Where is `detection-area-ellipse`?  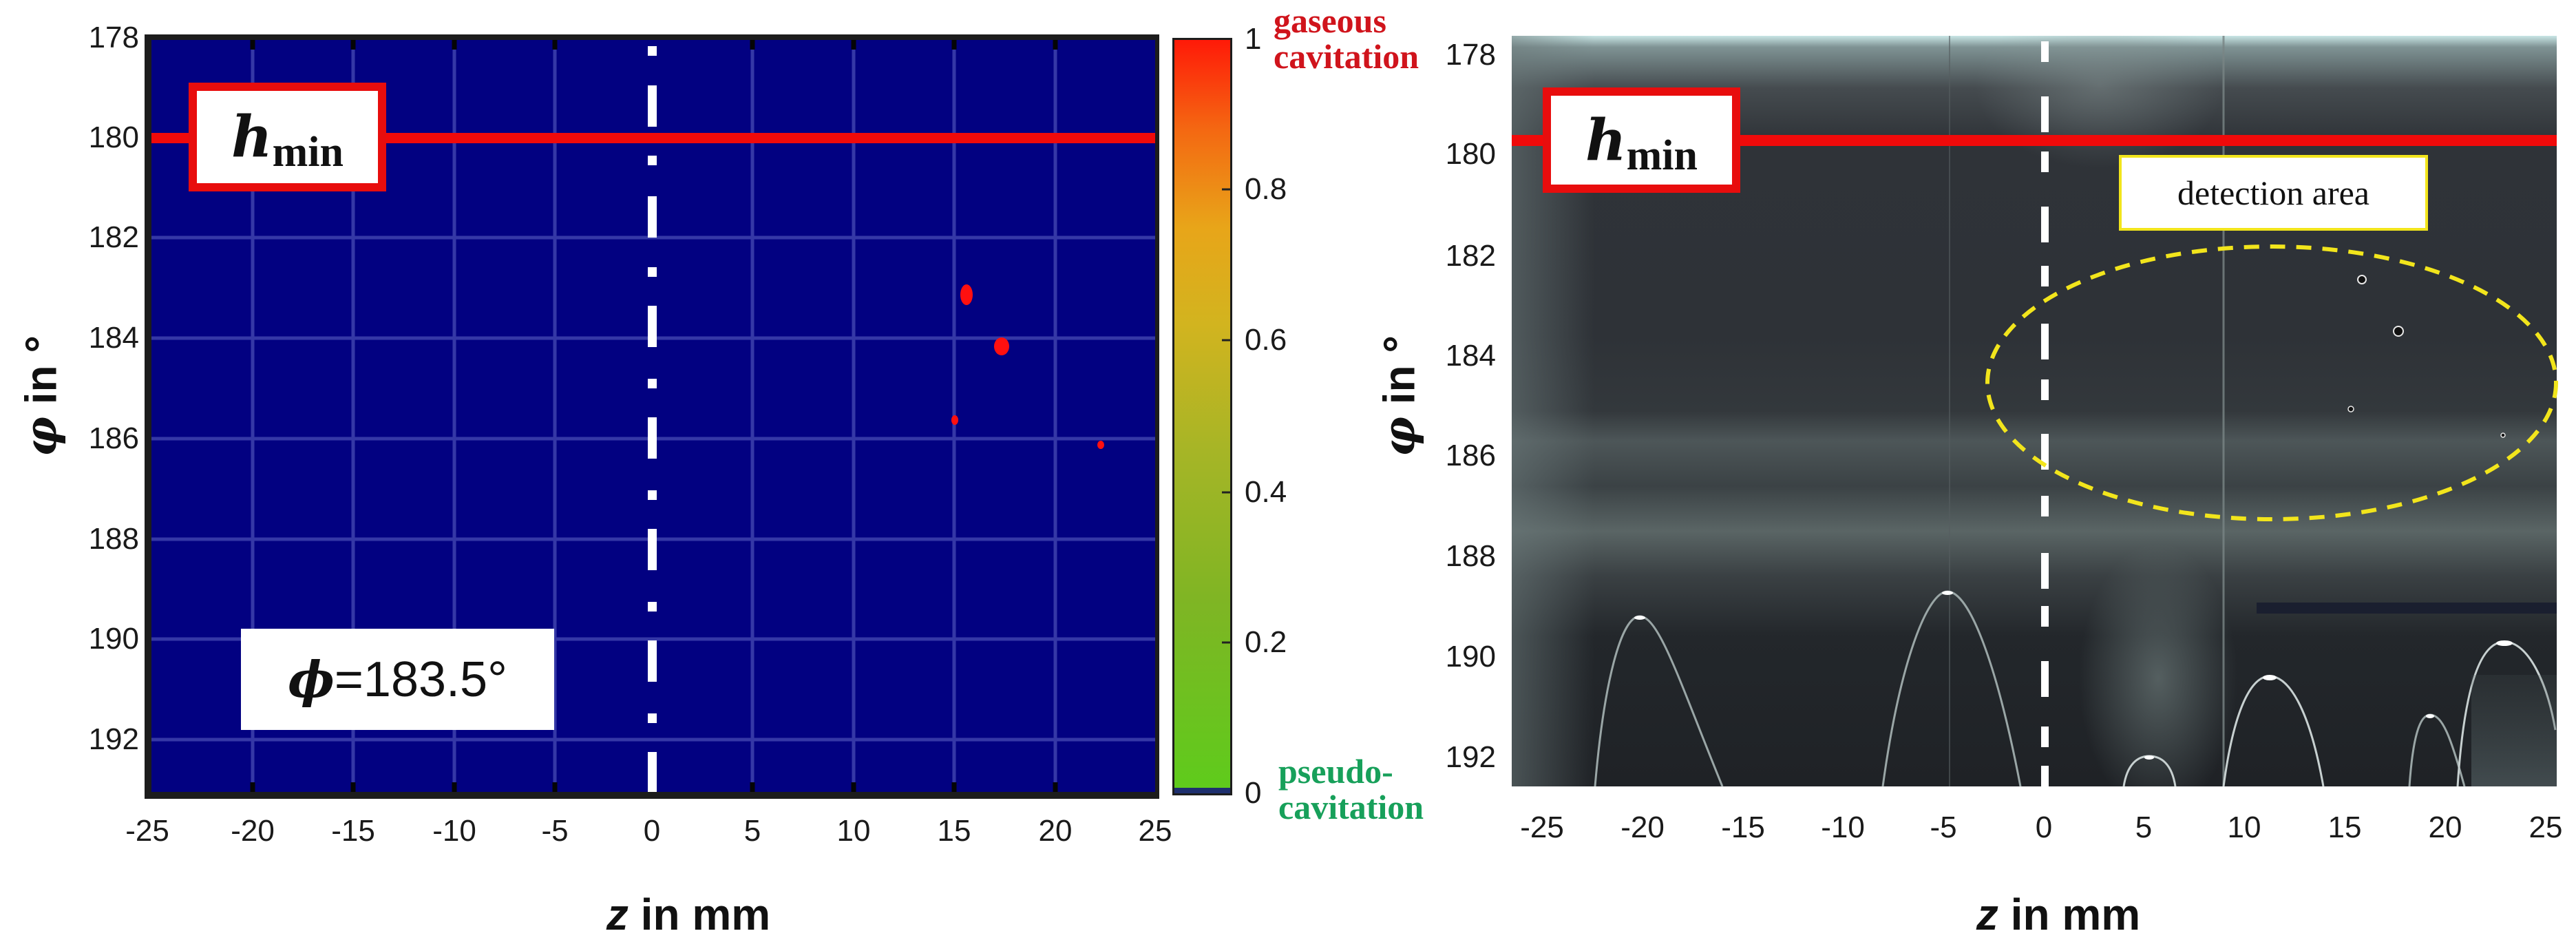
detection-area-ellipse is located at coordinates (2272, 383).